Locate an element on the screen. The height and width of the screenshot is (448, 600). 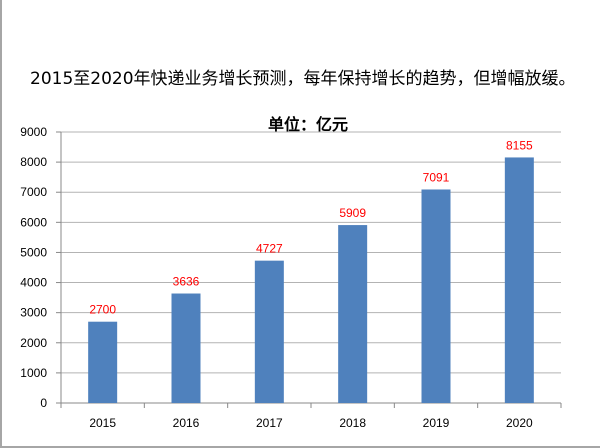
y-tick-label: 1000 is located at coordinates (33, 373).